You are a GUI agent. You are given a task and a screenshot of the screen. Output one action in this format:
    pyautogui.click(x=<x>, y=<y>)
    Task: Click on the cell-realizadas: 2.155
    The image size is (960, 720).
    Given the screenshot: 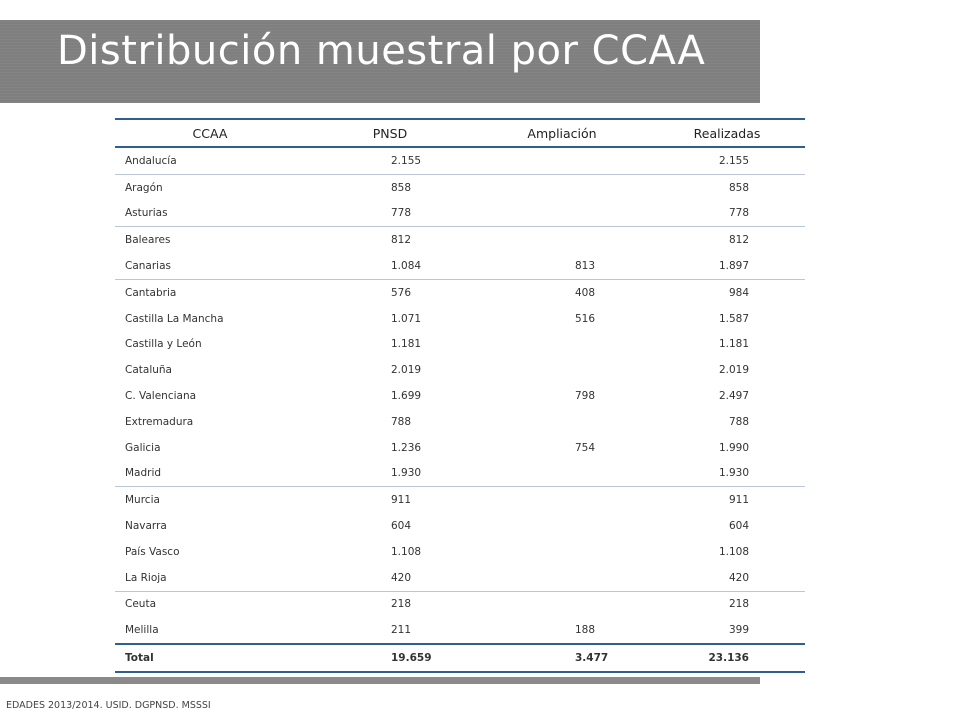 What is the action you would take?
    pyautogui.click(x=727, y=161)
    